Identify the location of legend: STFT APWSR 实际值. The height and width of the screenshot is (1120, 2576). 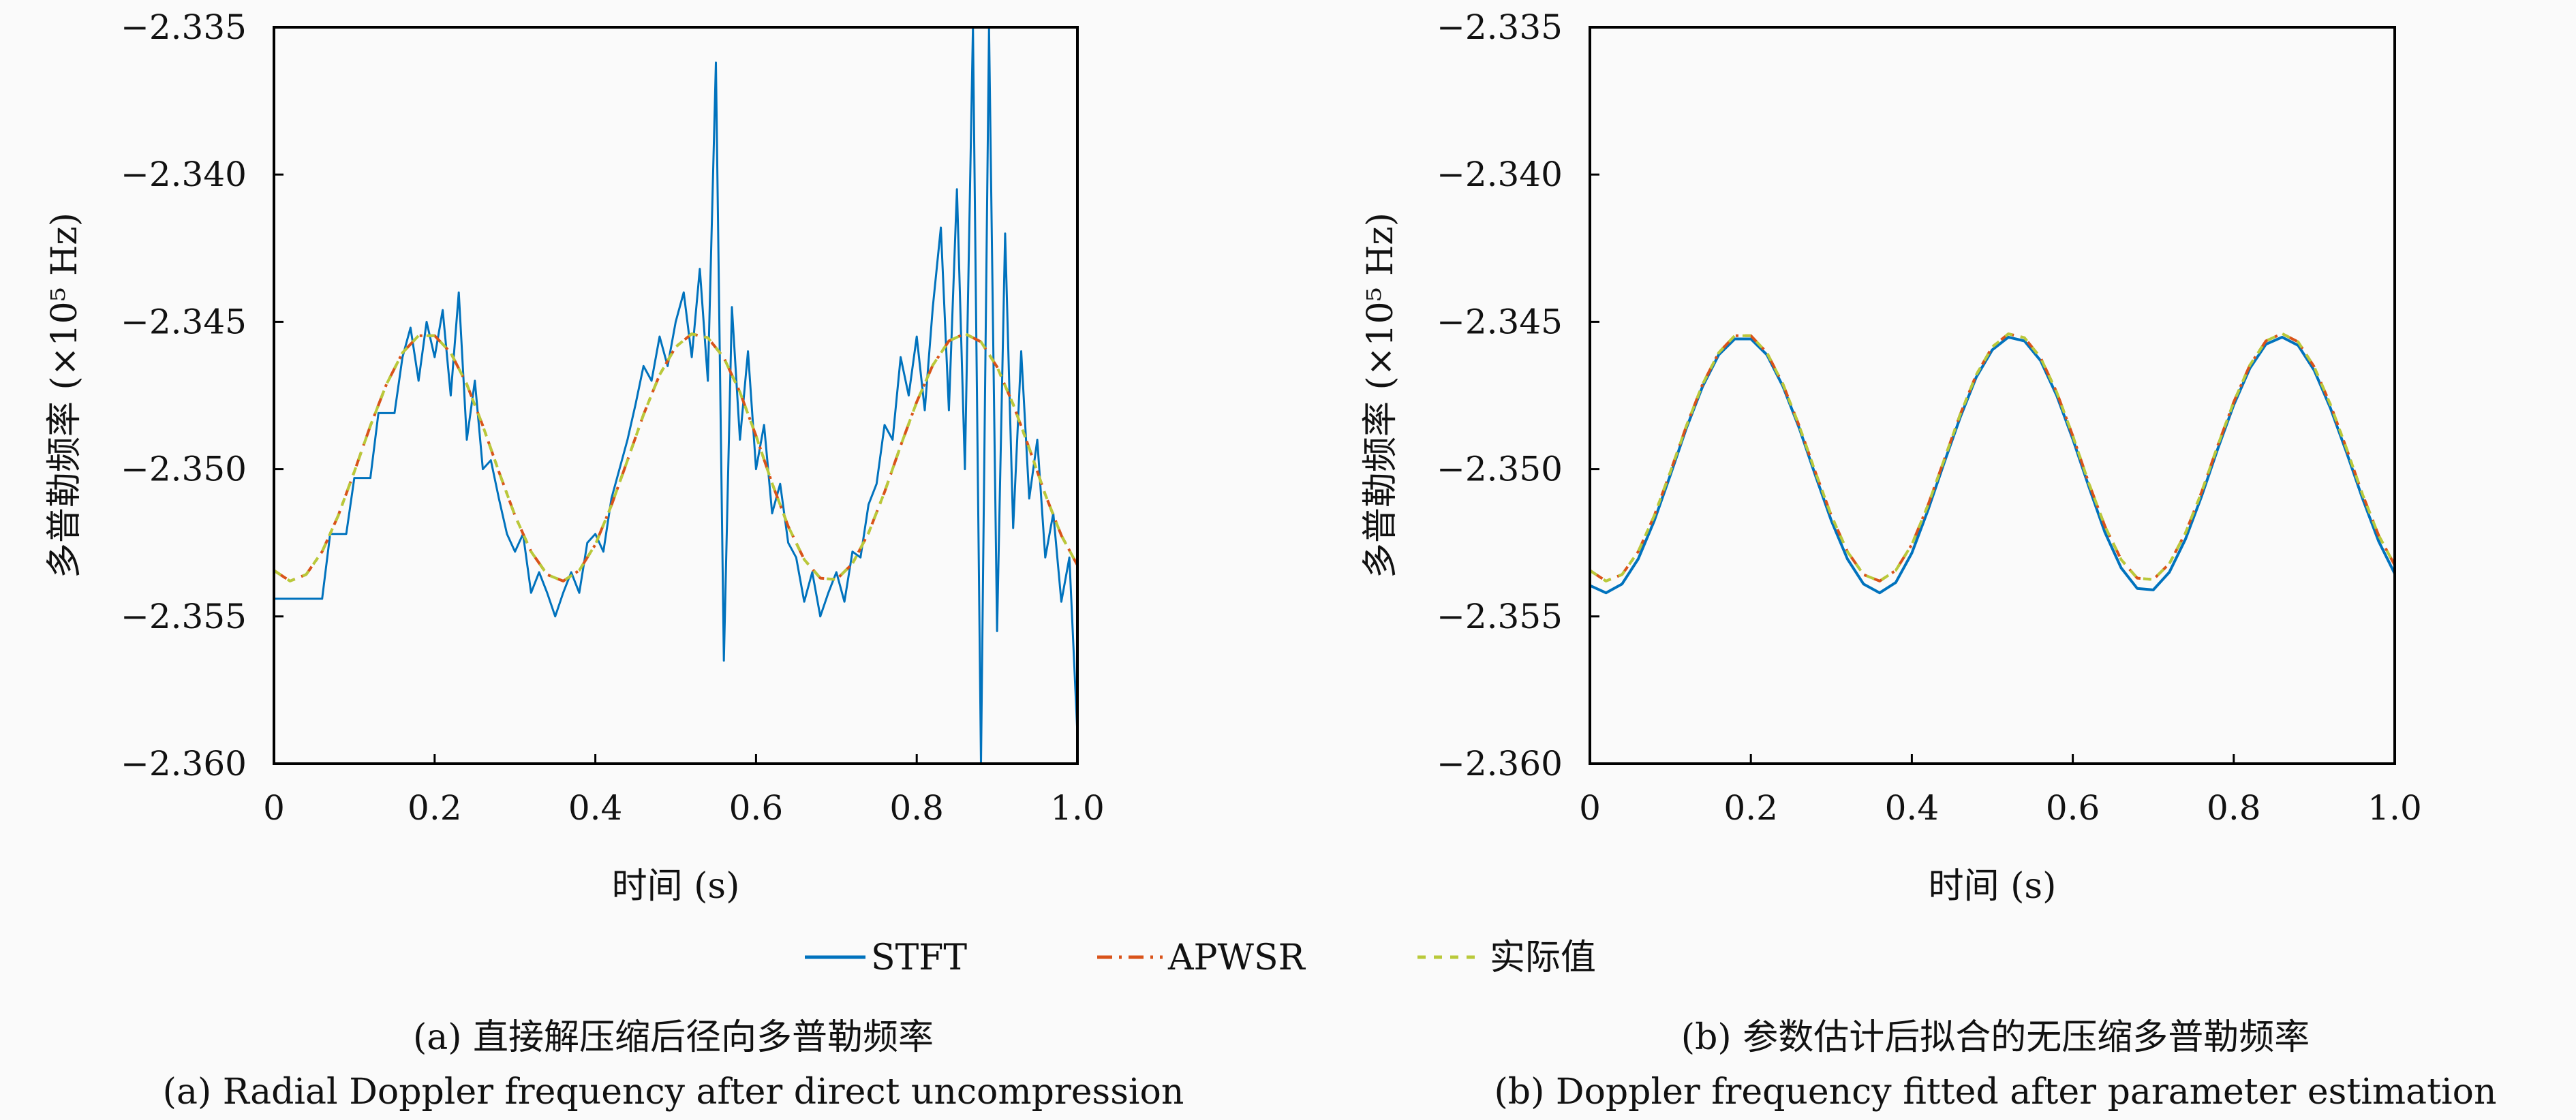
(1200, 957).